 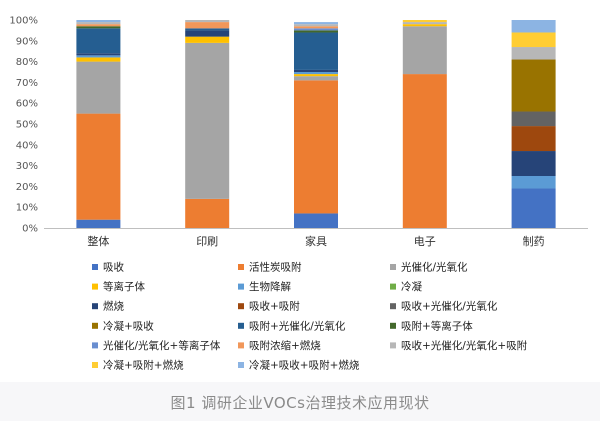 What do you see at coordinates (534, 241) in the screenshot?
I see `x-tick-label: 制药` at bounding box center [534, 241].